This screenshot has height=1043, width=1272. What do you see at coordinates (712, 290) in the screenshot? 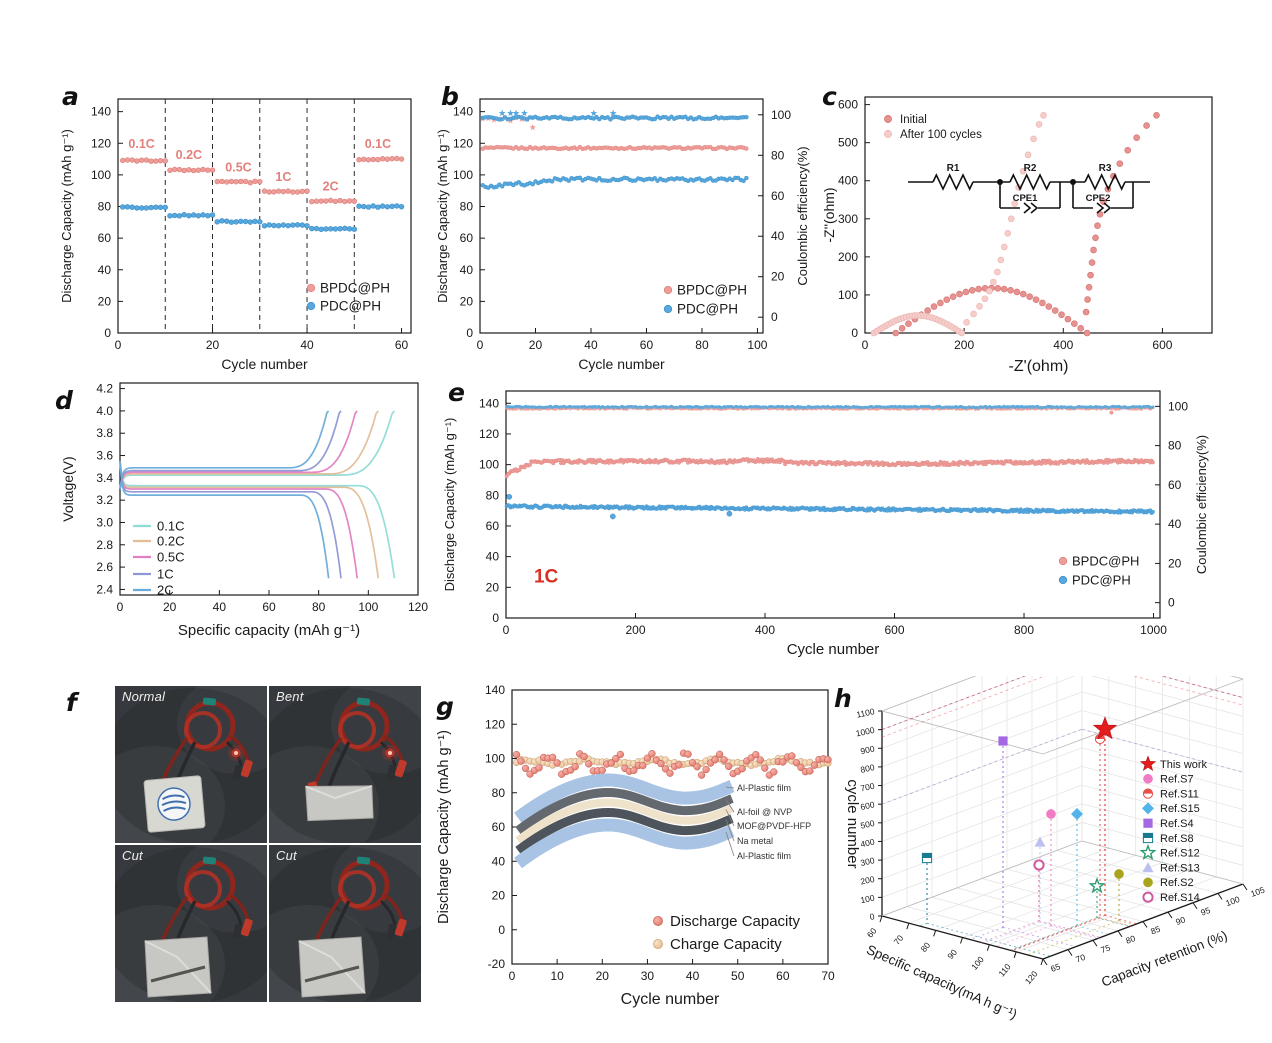
I see `svg-text: BPDC@PH` at bounding box center [712, 290].